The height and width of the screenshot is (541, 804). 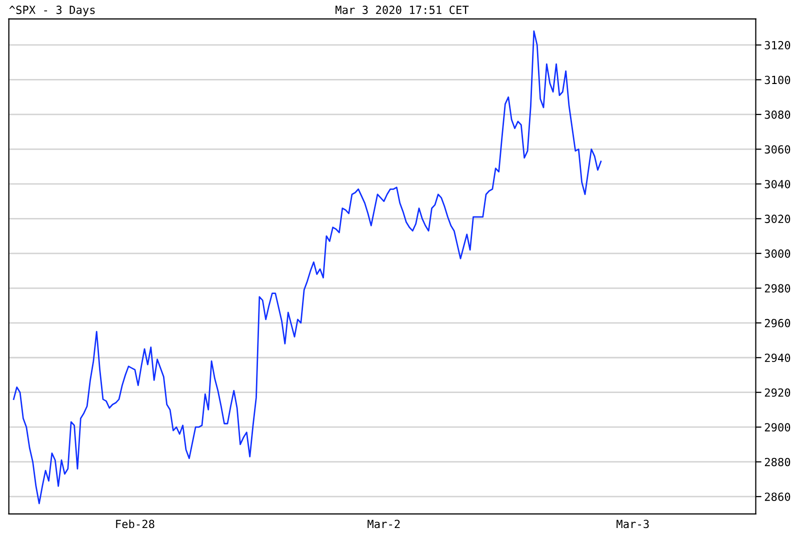 What do you see at coordinates (777, 427) in the screenshot?
I see `y-tick-label: 2900` at bounding box center [777, 427].